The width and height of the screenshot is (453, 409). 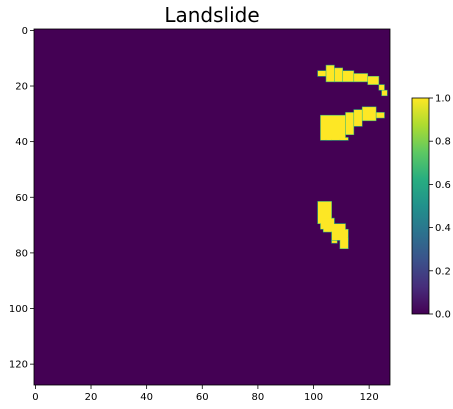 I want to click on landslide-regions, so click(x=352, y=157).